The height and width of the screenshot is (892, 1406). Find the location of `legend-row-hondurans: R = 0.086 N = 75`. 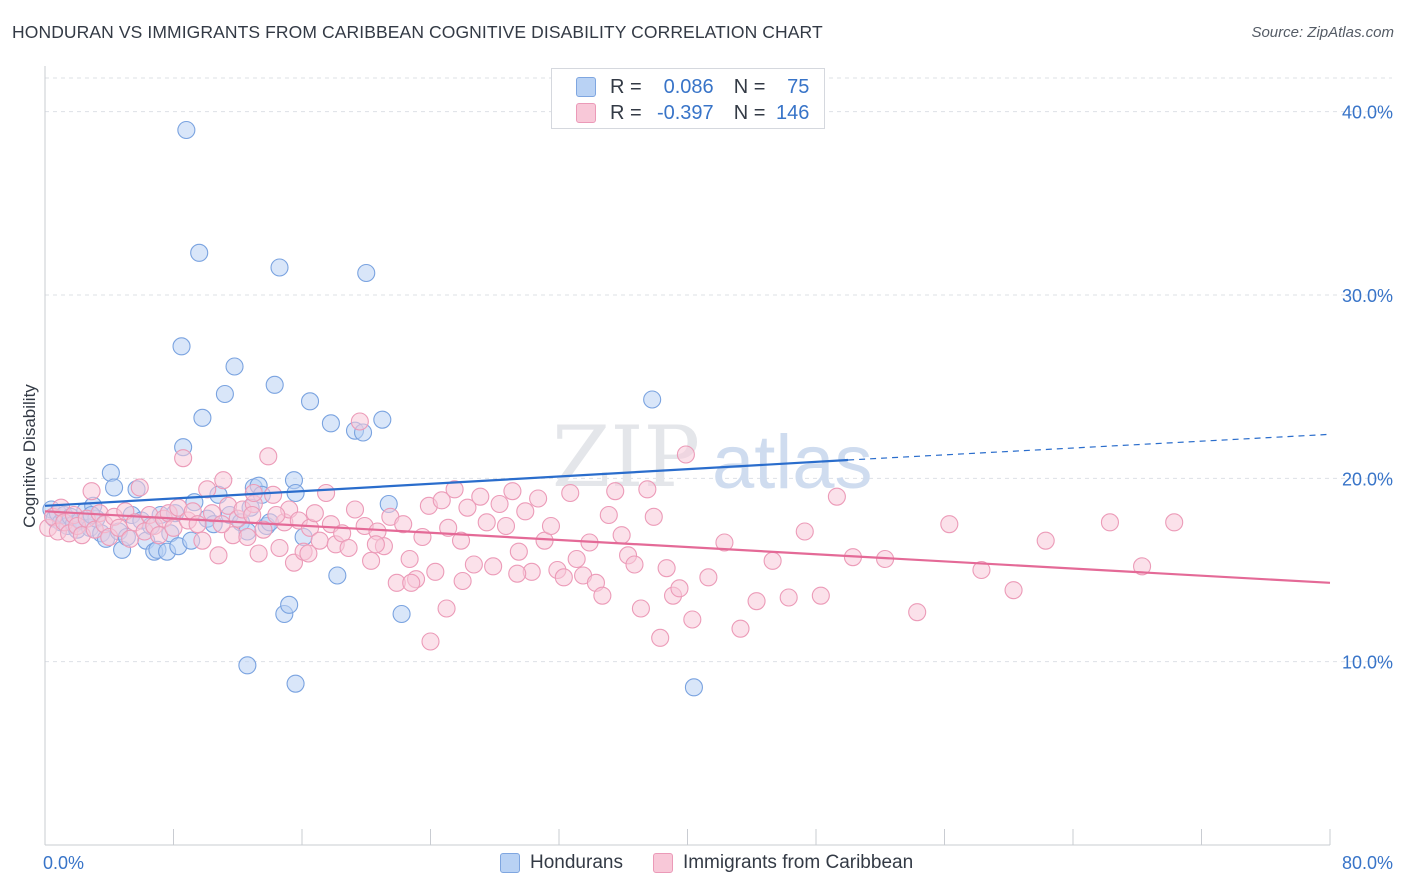

legend-row-hondurans: R = 0.086 N = 75 is located at coordinates (692, 87).